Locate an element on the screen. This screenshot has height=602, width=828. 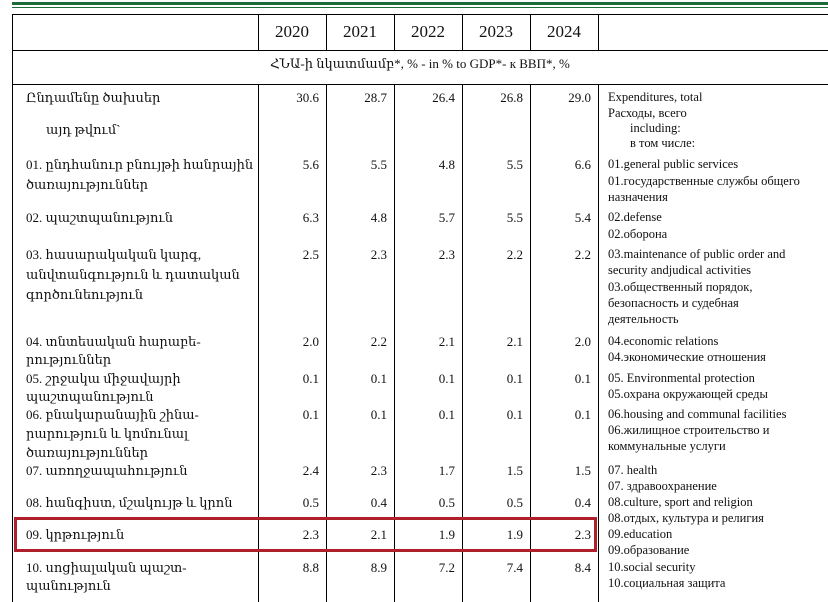
year-header: 2023 is located at coordinates (496, 31).